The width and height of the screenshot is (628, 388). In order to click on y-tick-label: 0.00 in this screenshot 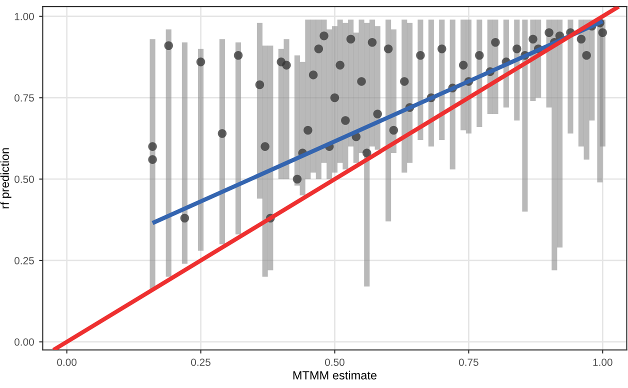, I will do `click(24, 342)`.